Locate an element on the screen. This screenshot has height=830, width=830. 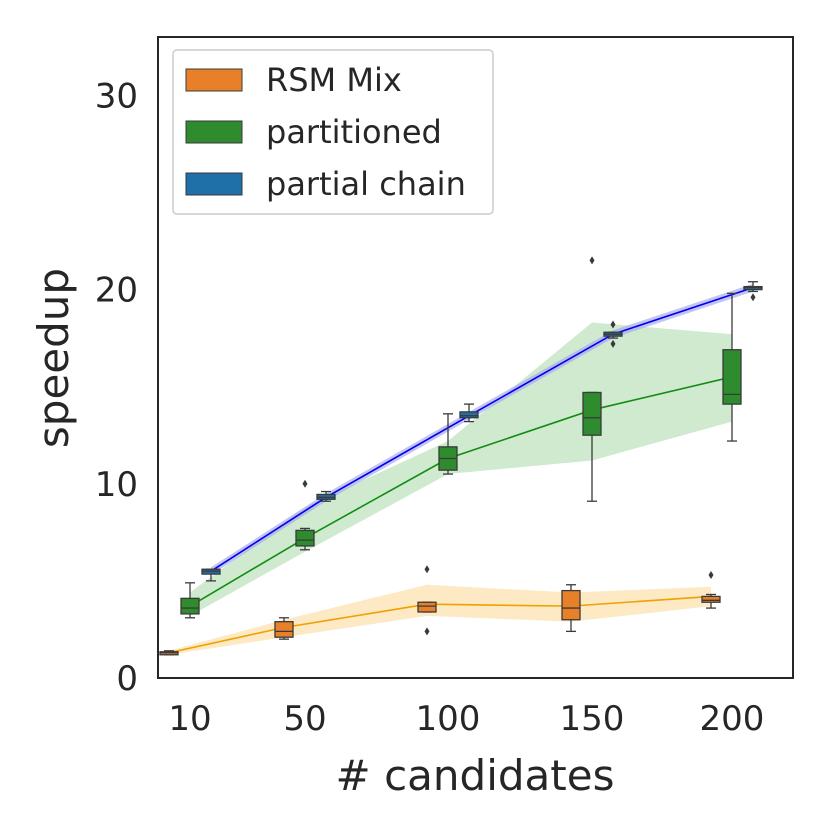
x-tick-label: 100 is located at coordinates (448, 719).